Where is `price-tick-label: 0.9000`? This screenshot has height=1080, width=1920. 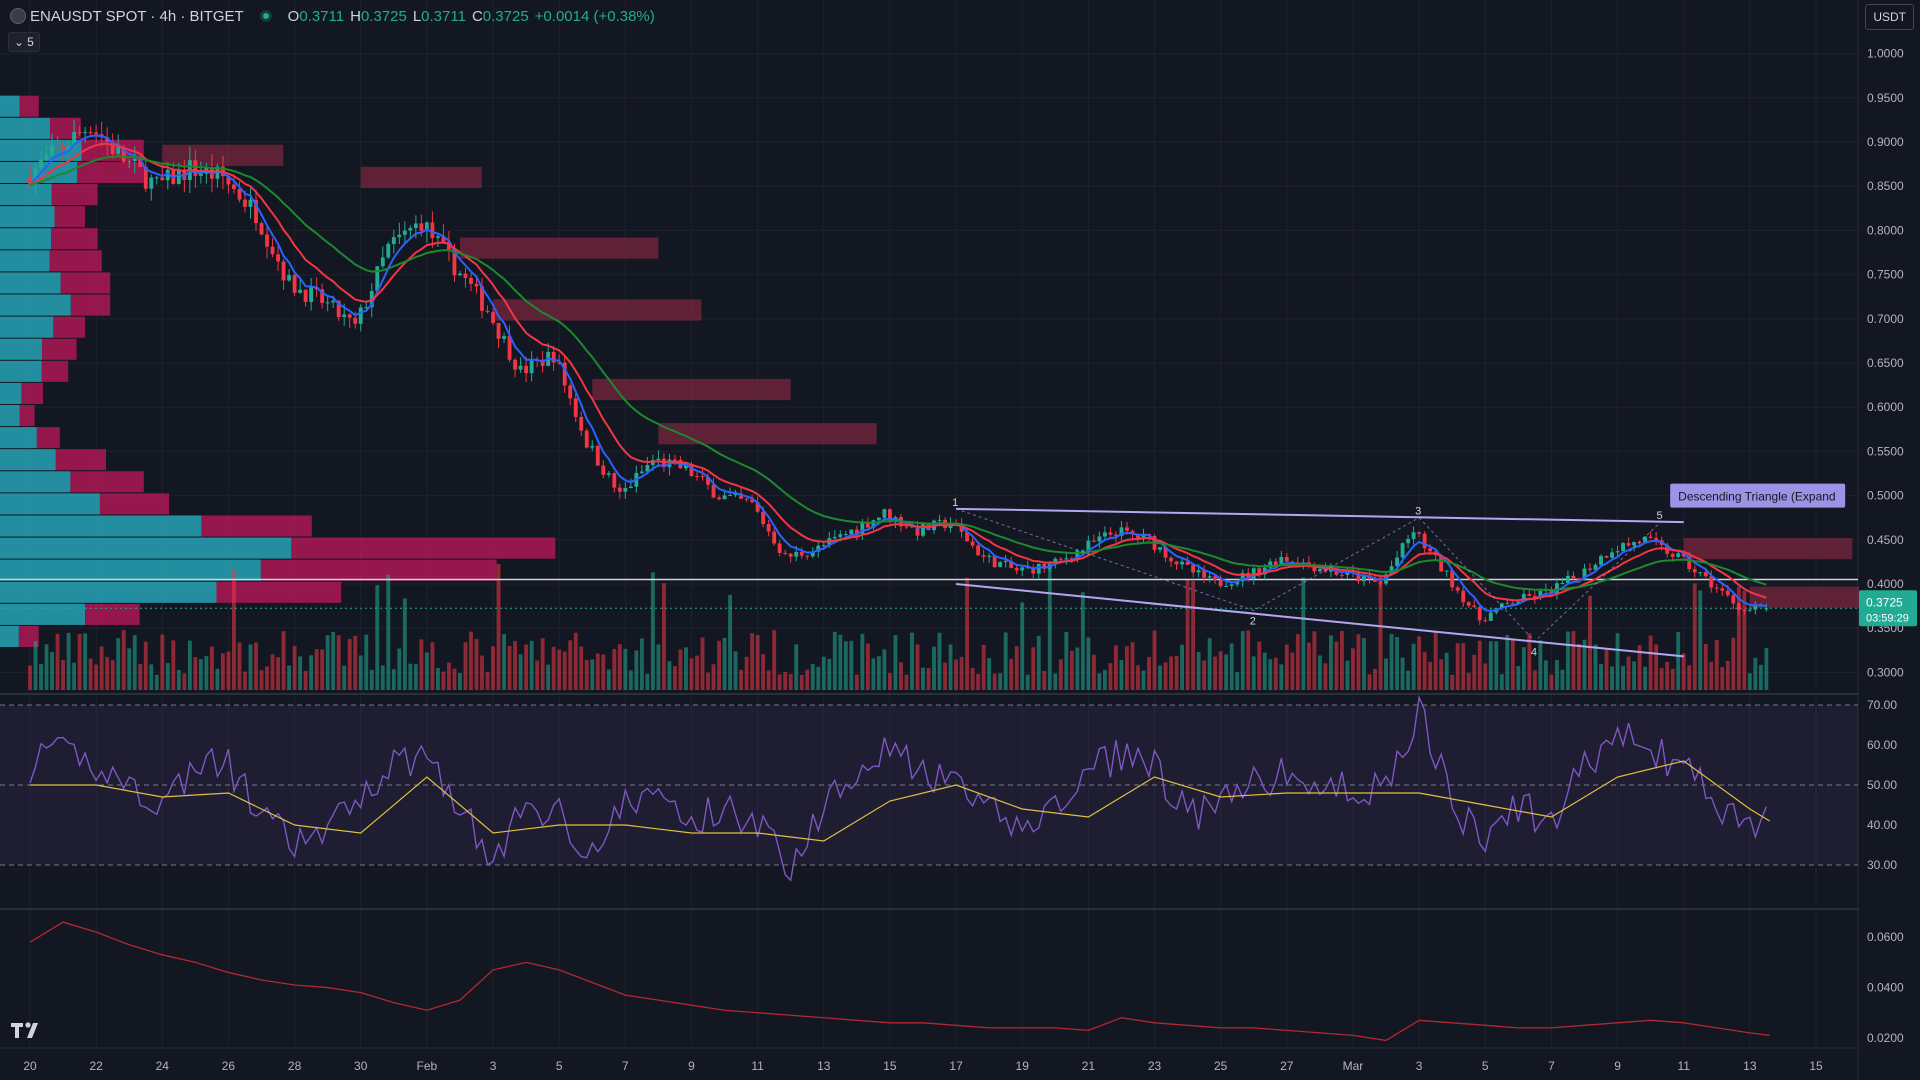
price-tick-label: 0.9000 is located at coordinates (1885, 142).